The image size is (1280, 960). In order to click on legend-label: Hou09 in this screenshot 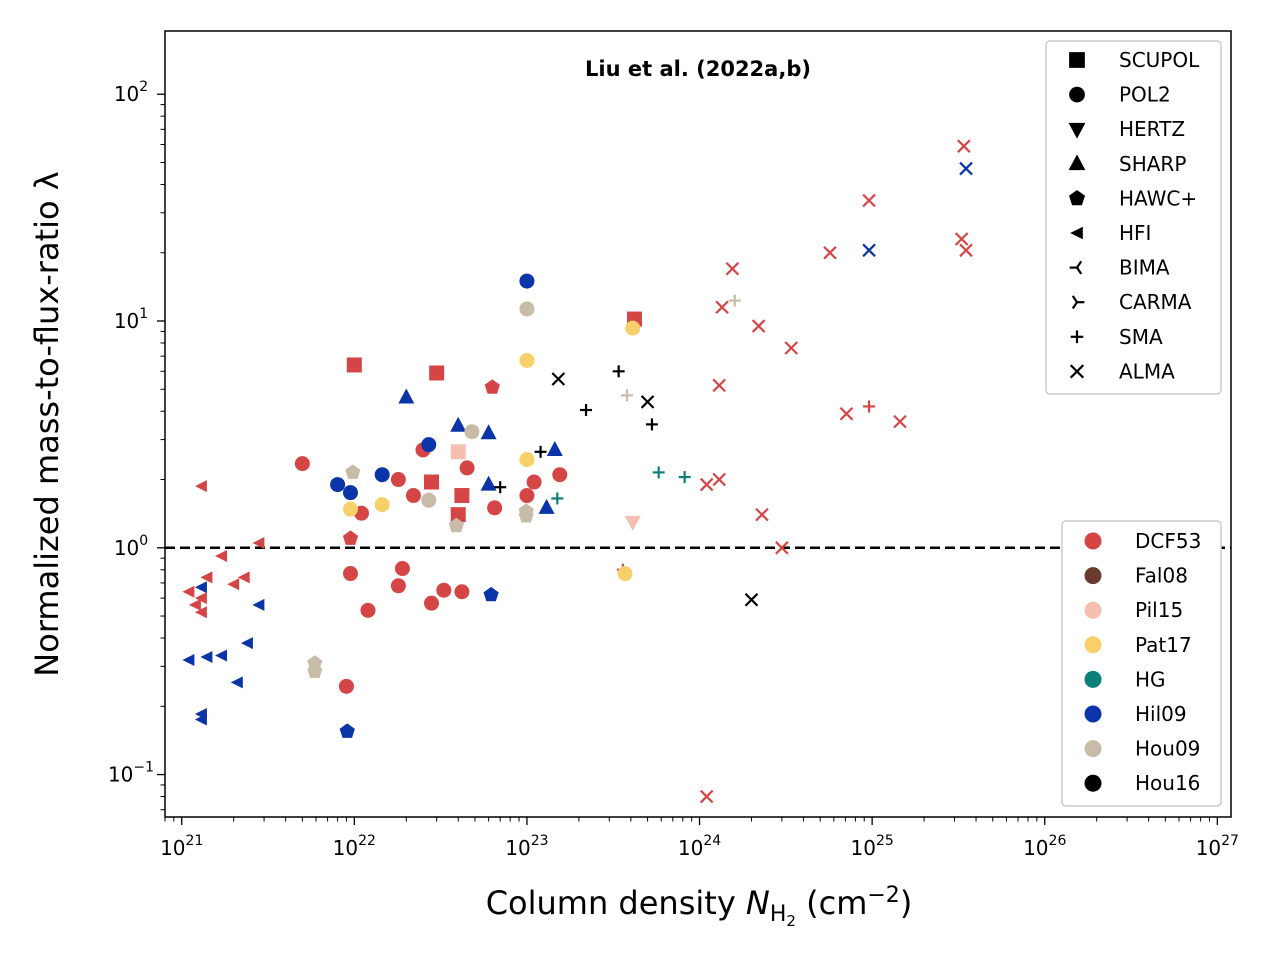, I will do `click(1167, 749)`.